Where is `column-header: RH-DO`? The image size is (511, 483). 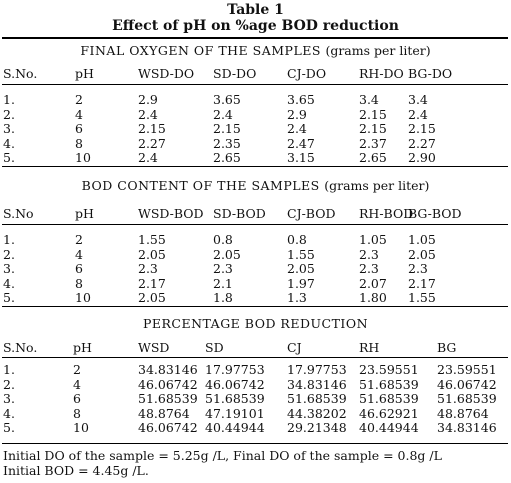 column-header: RH-DO is located at coordinates (381, 73).